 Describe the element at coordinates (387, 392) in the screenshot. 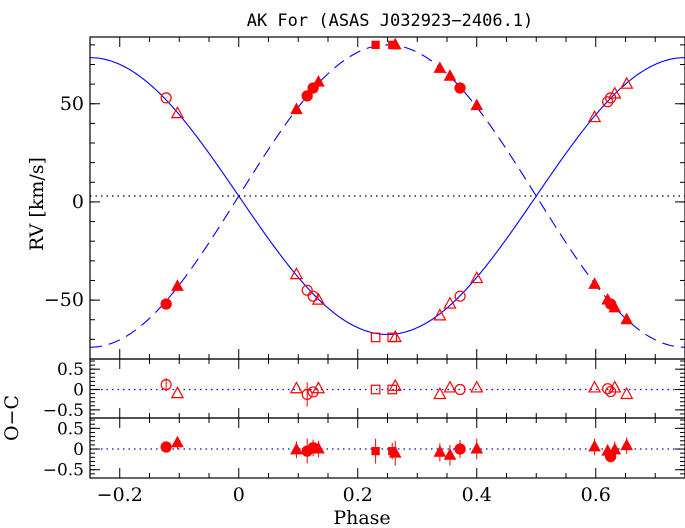

I see `resid-primary-content` at that location.